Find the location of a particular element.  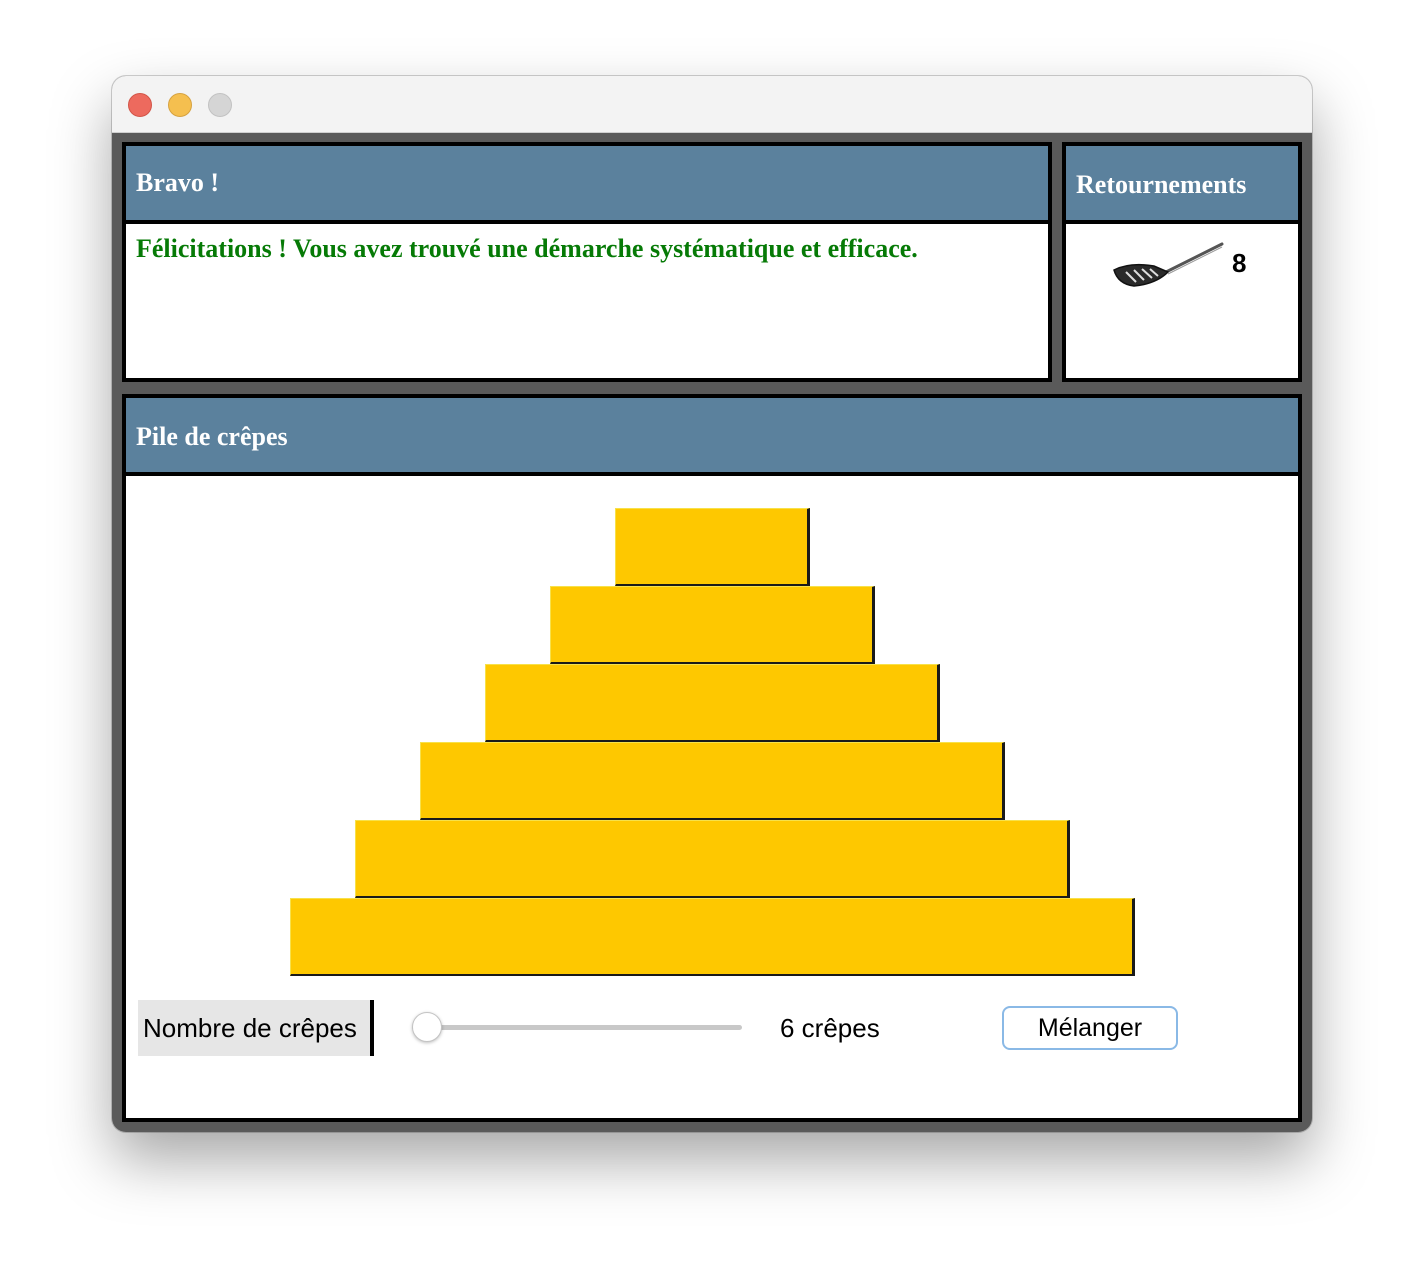

close-window-button is located at coordinates (140, 105).